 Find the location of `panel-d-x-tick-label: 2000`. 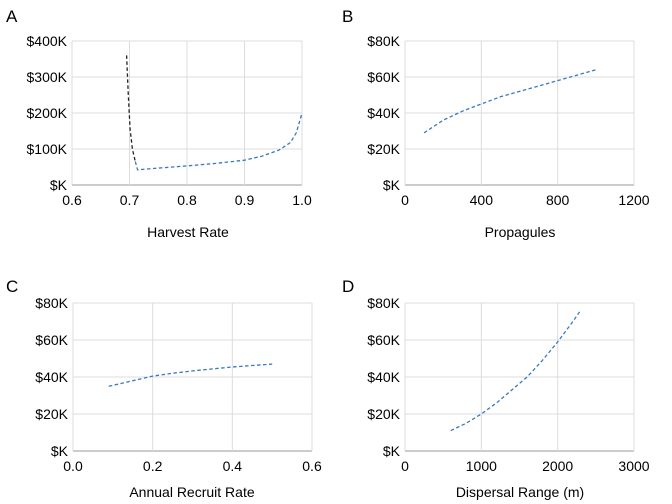

panel-d-x-tick-label: 2000 is located at coordinates (557, 466).